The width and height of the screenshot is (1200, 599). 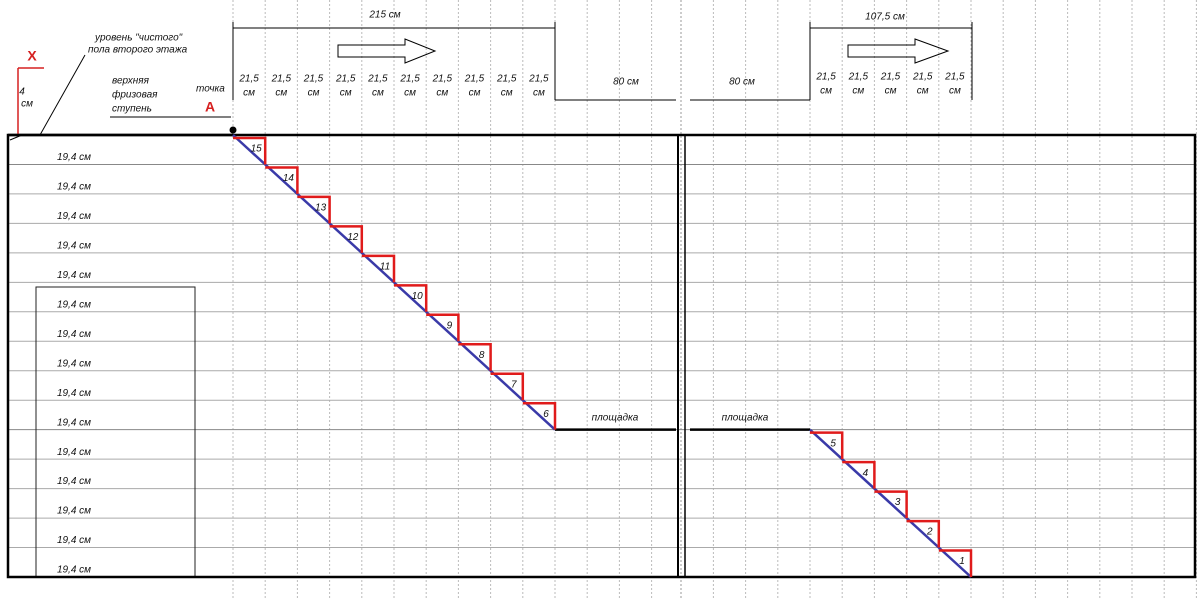 What do you see at coordinates (385, 267) in the screenshot?
I see `step-number: 11` at bounding box center [385, 267].